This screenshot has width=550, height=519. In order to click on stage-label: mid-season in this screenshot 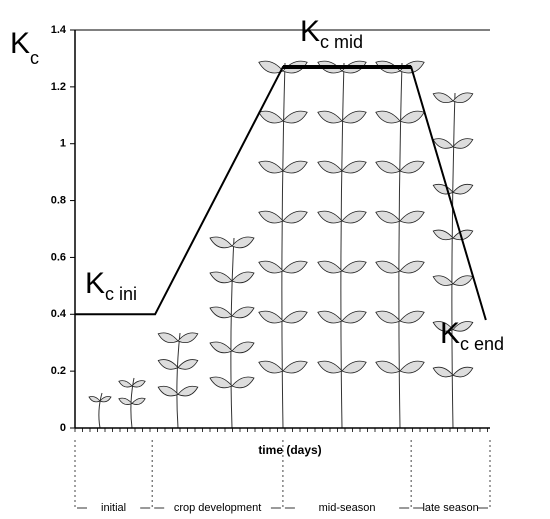, I will do `click(347, 508)`.